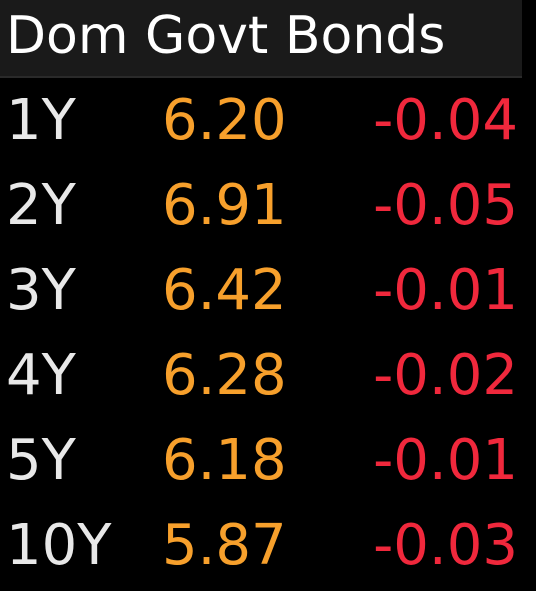  Describe the element at coordinates (226, 36) in the screenshot. I see `panel-title: Dom Govt Bonds` at that location.